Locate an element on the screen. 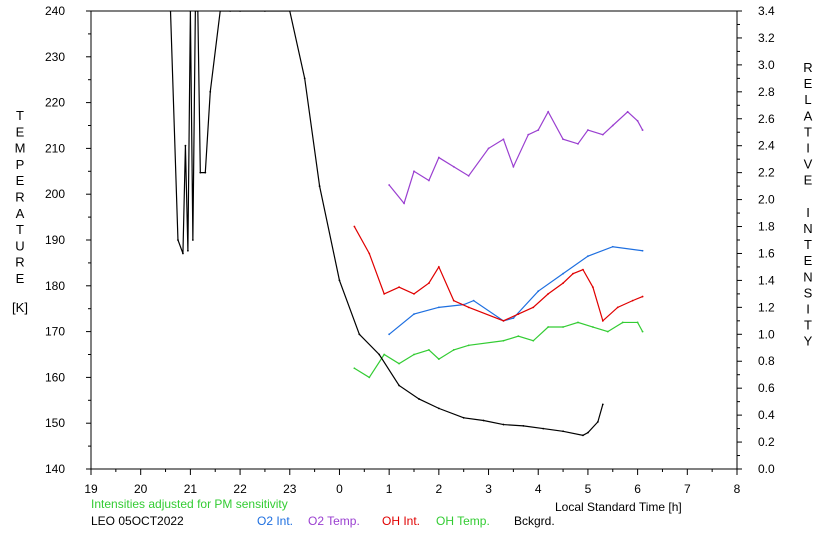 The image size is (828, 535). legend-o2-int: O2 Int. is located at coordinates (275, 521).